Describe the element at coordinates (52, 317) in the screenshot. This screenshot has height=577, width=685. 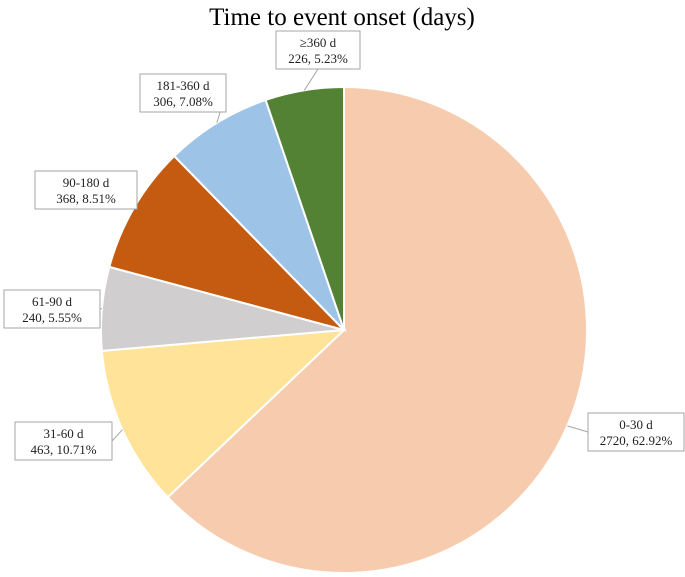
I see `label-value-2: 240, 5.55%` at that location.